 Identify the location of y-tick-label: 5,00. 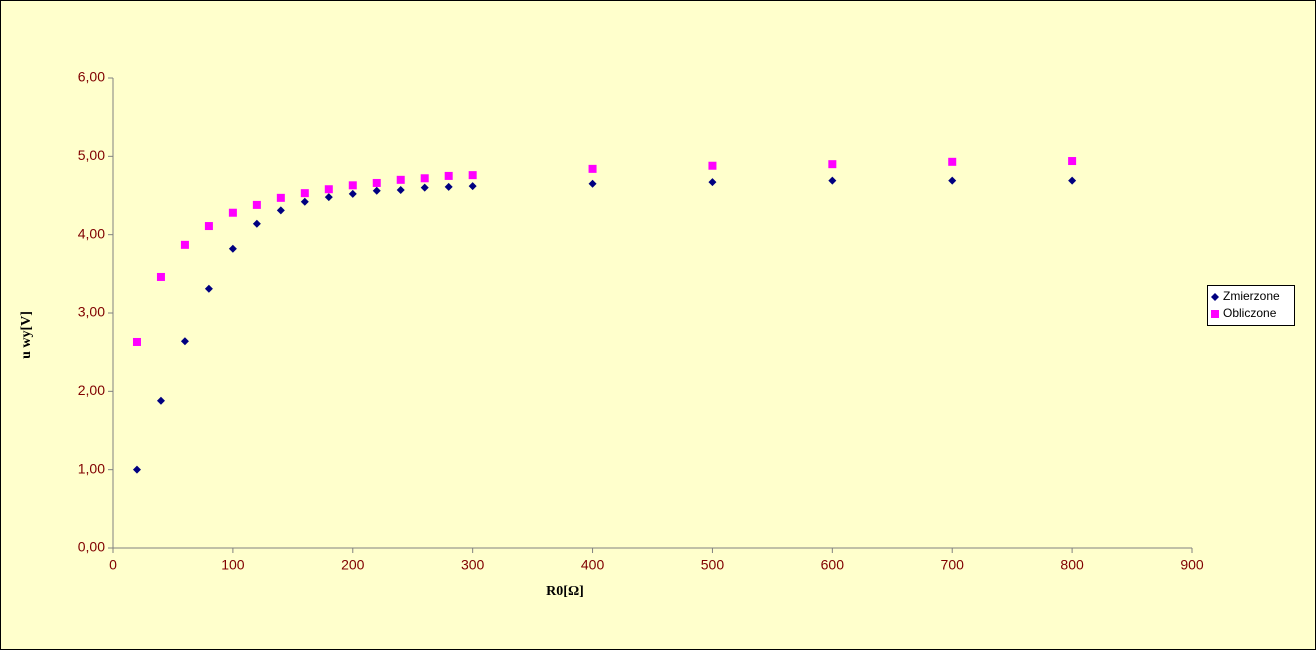
(91, 155).